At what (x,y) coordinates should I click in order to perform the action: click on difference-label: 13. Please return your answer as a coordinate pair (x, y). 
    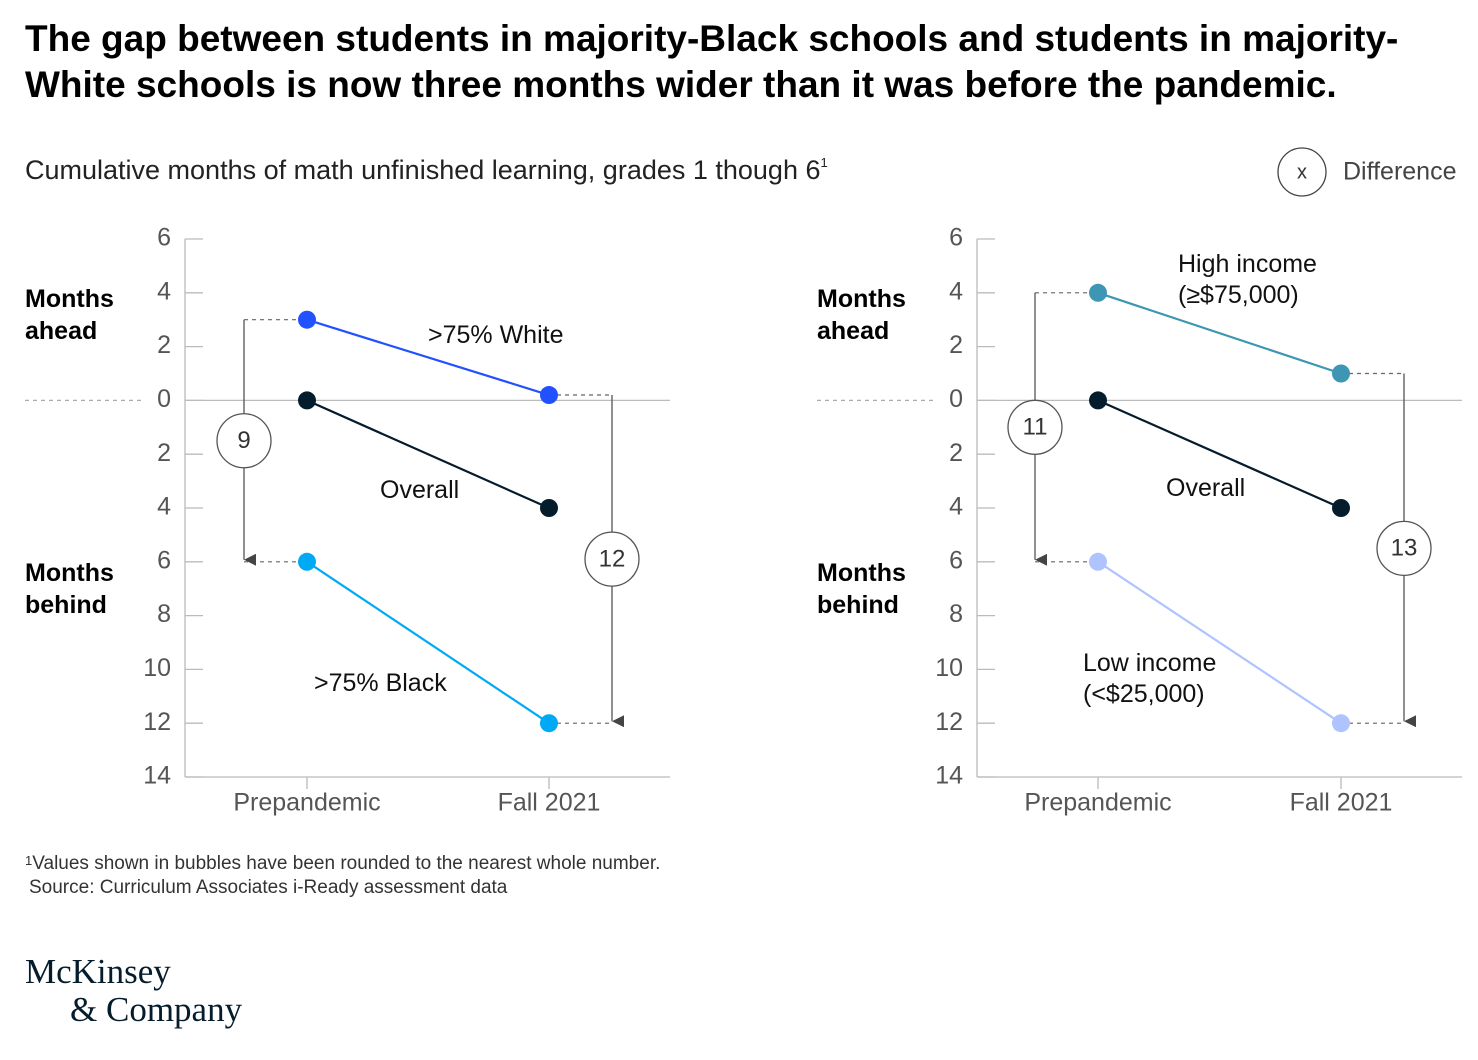
    Looking at the image, I should click on (1404, 548).